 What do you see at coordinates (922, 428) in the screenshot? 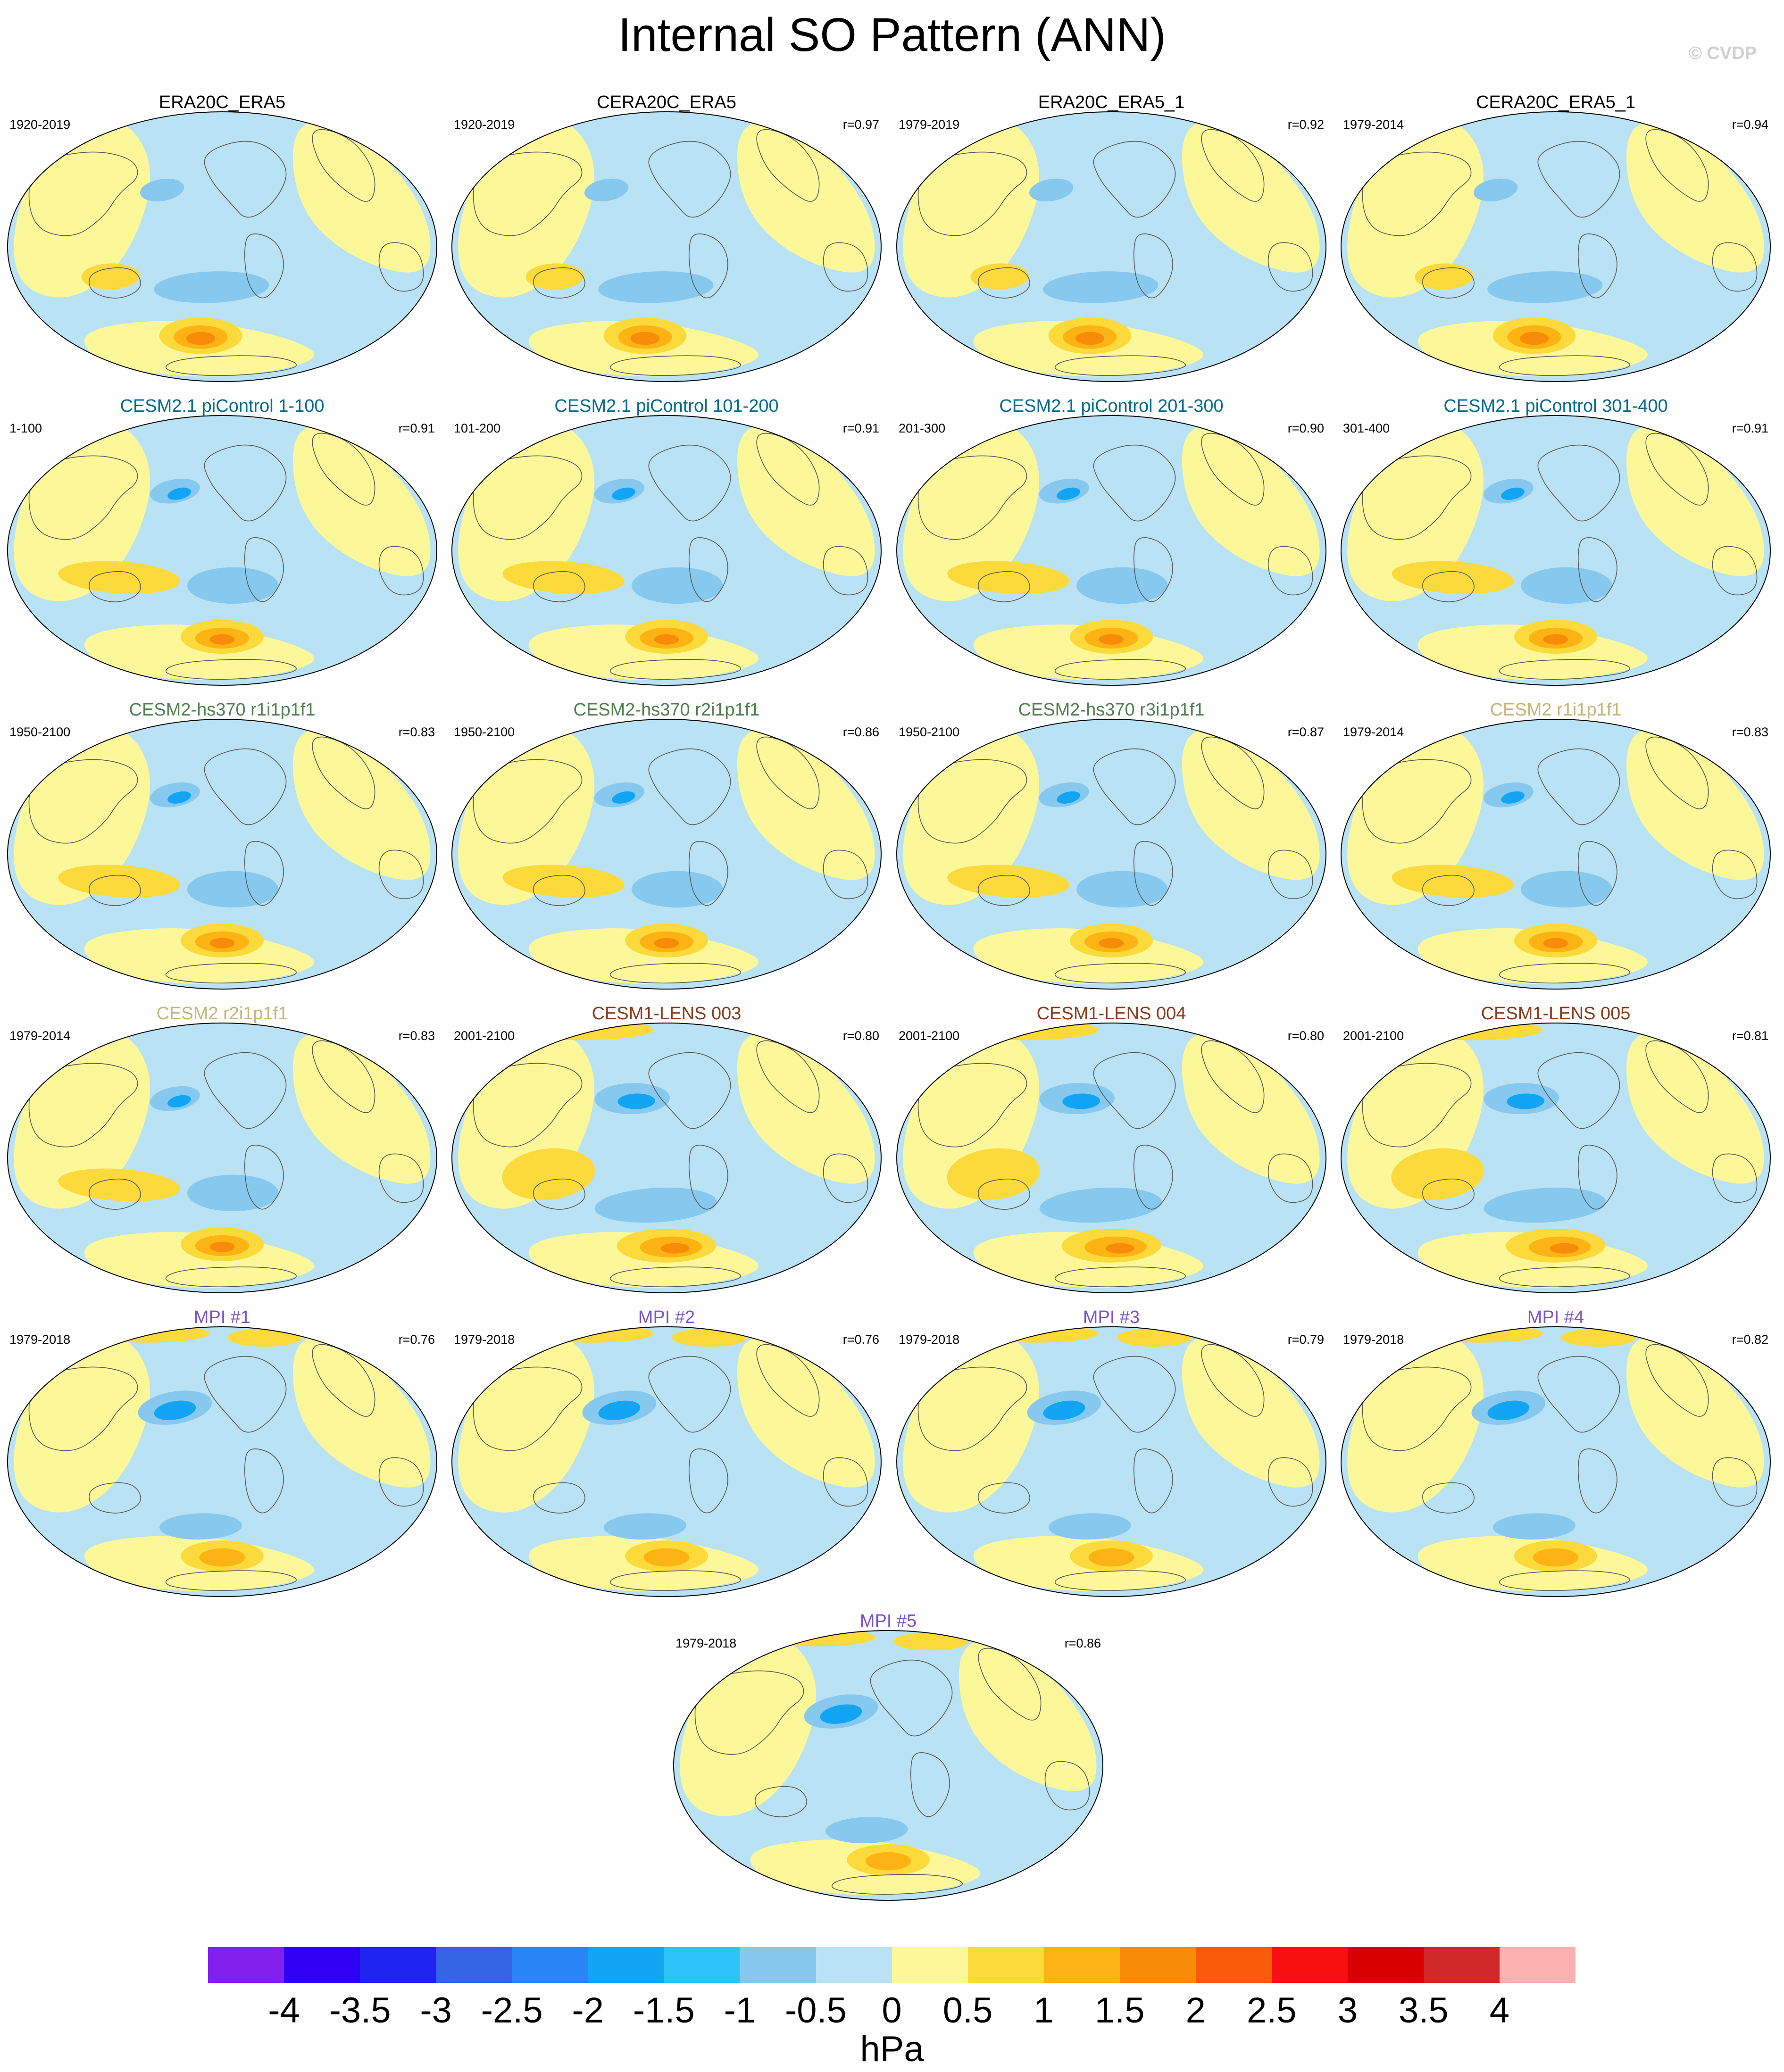
I see `panel-period: 201-300` at bounding box center [922, 428].